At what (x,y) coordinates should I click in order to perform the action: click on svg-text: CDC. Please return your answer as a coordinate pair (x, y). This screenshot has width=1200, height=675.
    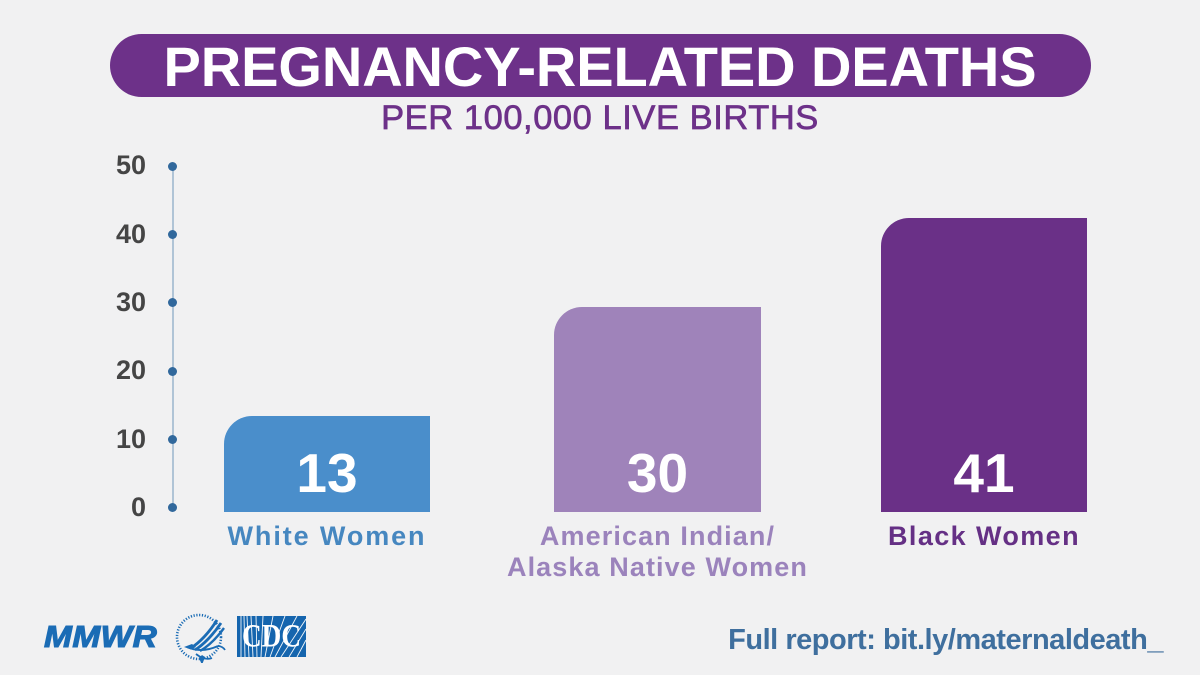
    Looking at the image, I should click on (271, 637).